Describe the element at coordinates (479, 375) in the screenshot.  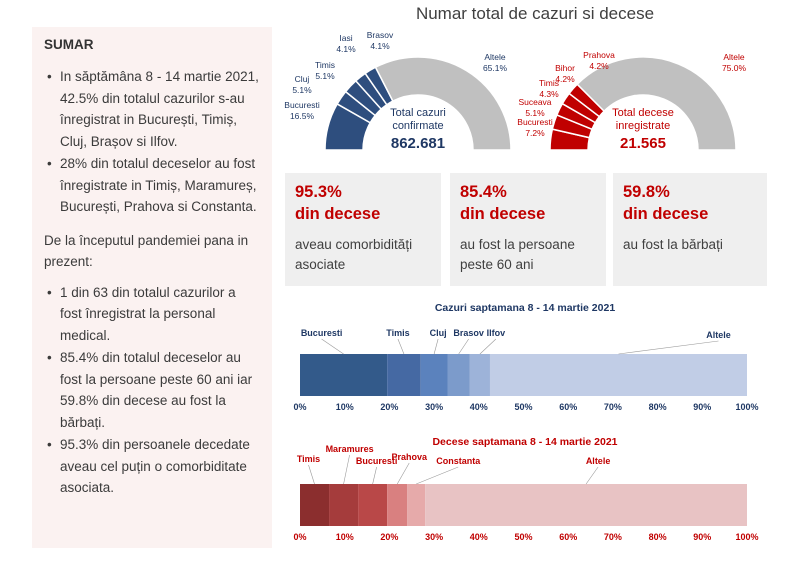
I see `bar-segment-ilfov` at that location.